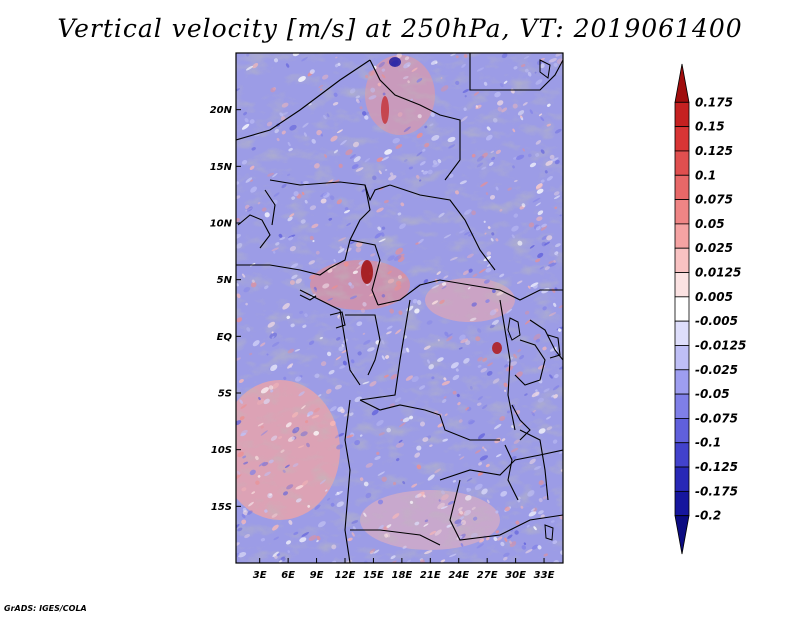 The height and width of the screenshot is (618, 800). Describe the element at coordinates (714, 200) in the screenshot. I see `legend-label: 0.075` at that location.